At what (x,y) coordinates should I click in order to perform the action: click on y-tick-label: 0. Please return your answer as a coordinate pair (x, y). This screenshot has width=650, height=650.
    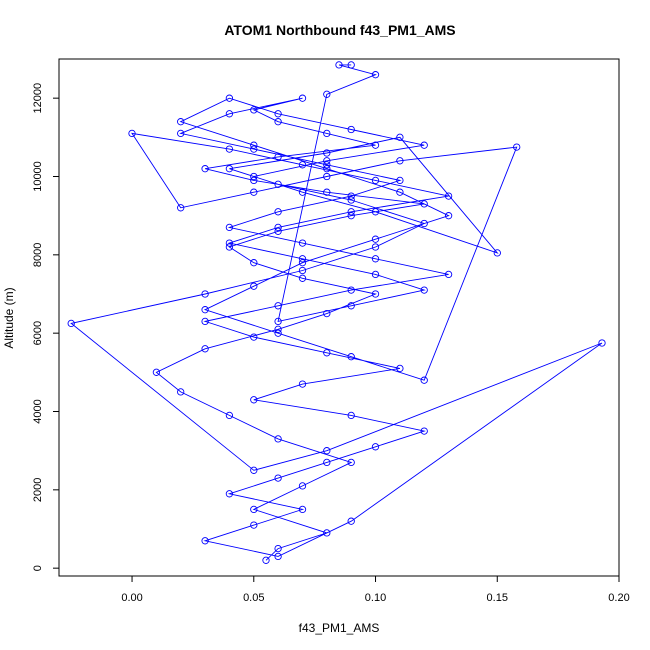
    Looking at the image, I should click on (38, 568).